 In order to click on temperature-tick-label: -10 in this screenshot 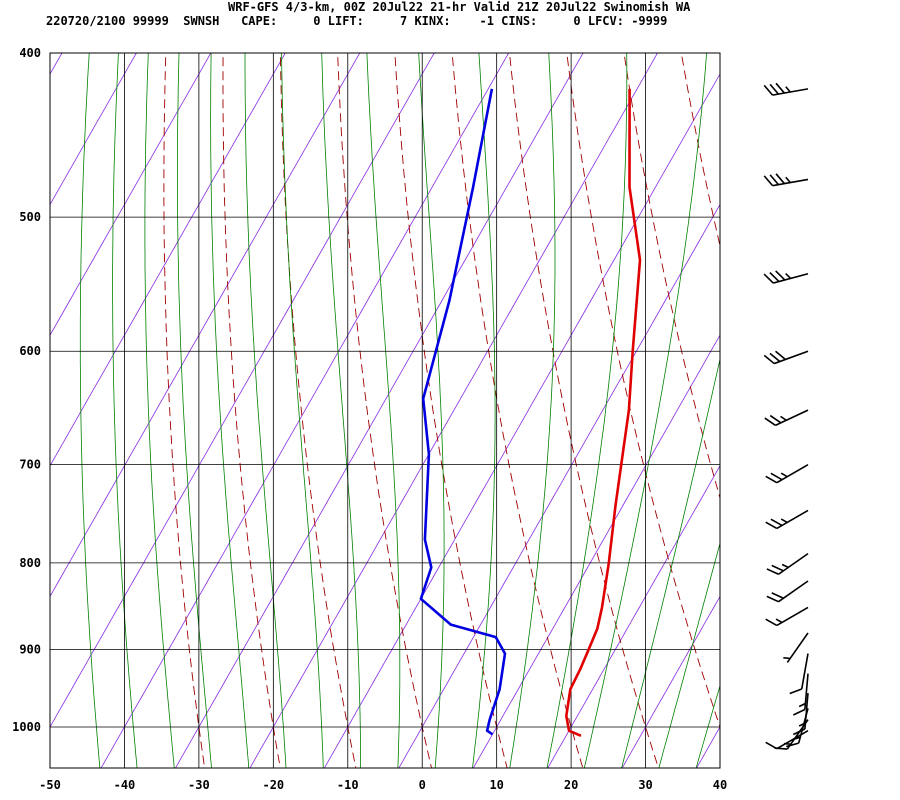, I will do `click(348, 785)`.